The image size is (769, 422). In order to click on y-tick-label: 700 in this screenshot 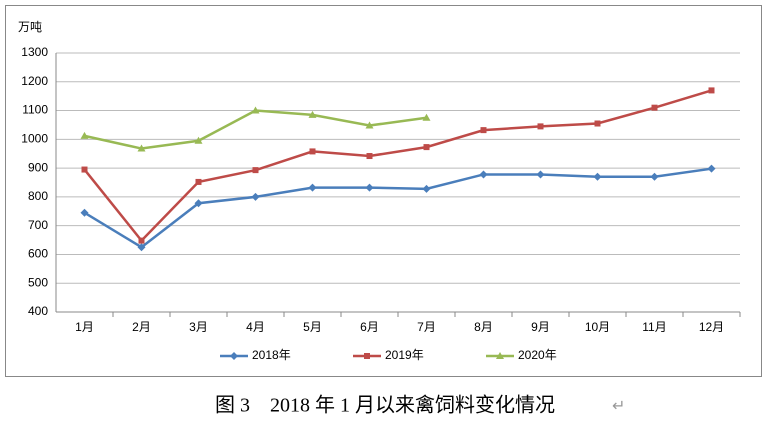, I will do `click(38, 225)`.